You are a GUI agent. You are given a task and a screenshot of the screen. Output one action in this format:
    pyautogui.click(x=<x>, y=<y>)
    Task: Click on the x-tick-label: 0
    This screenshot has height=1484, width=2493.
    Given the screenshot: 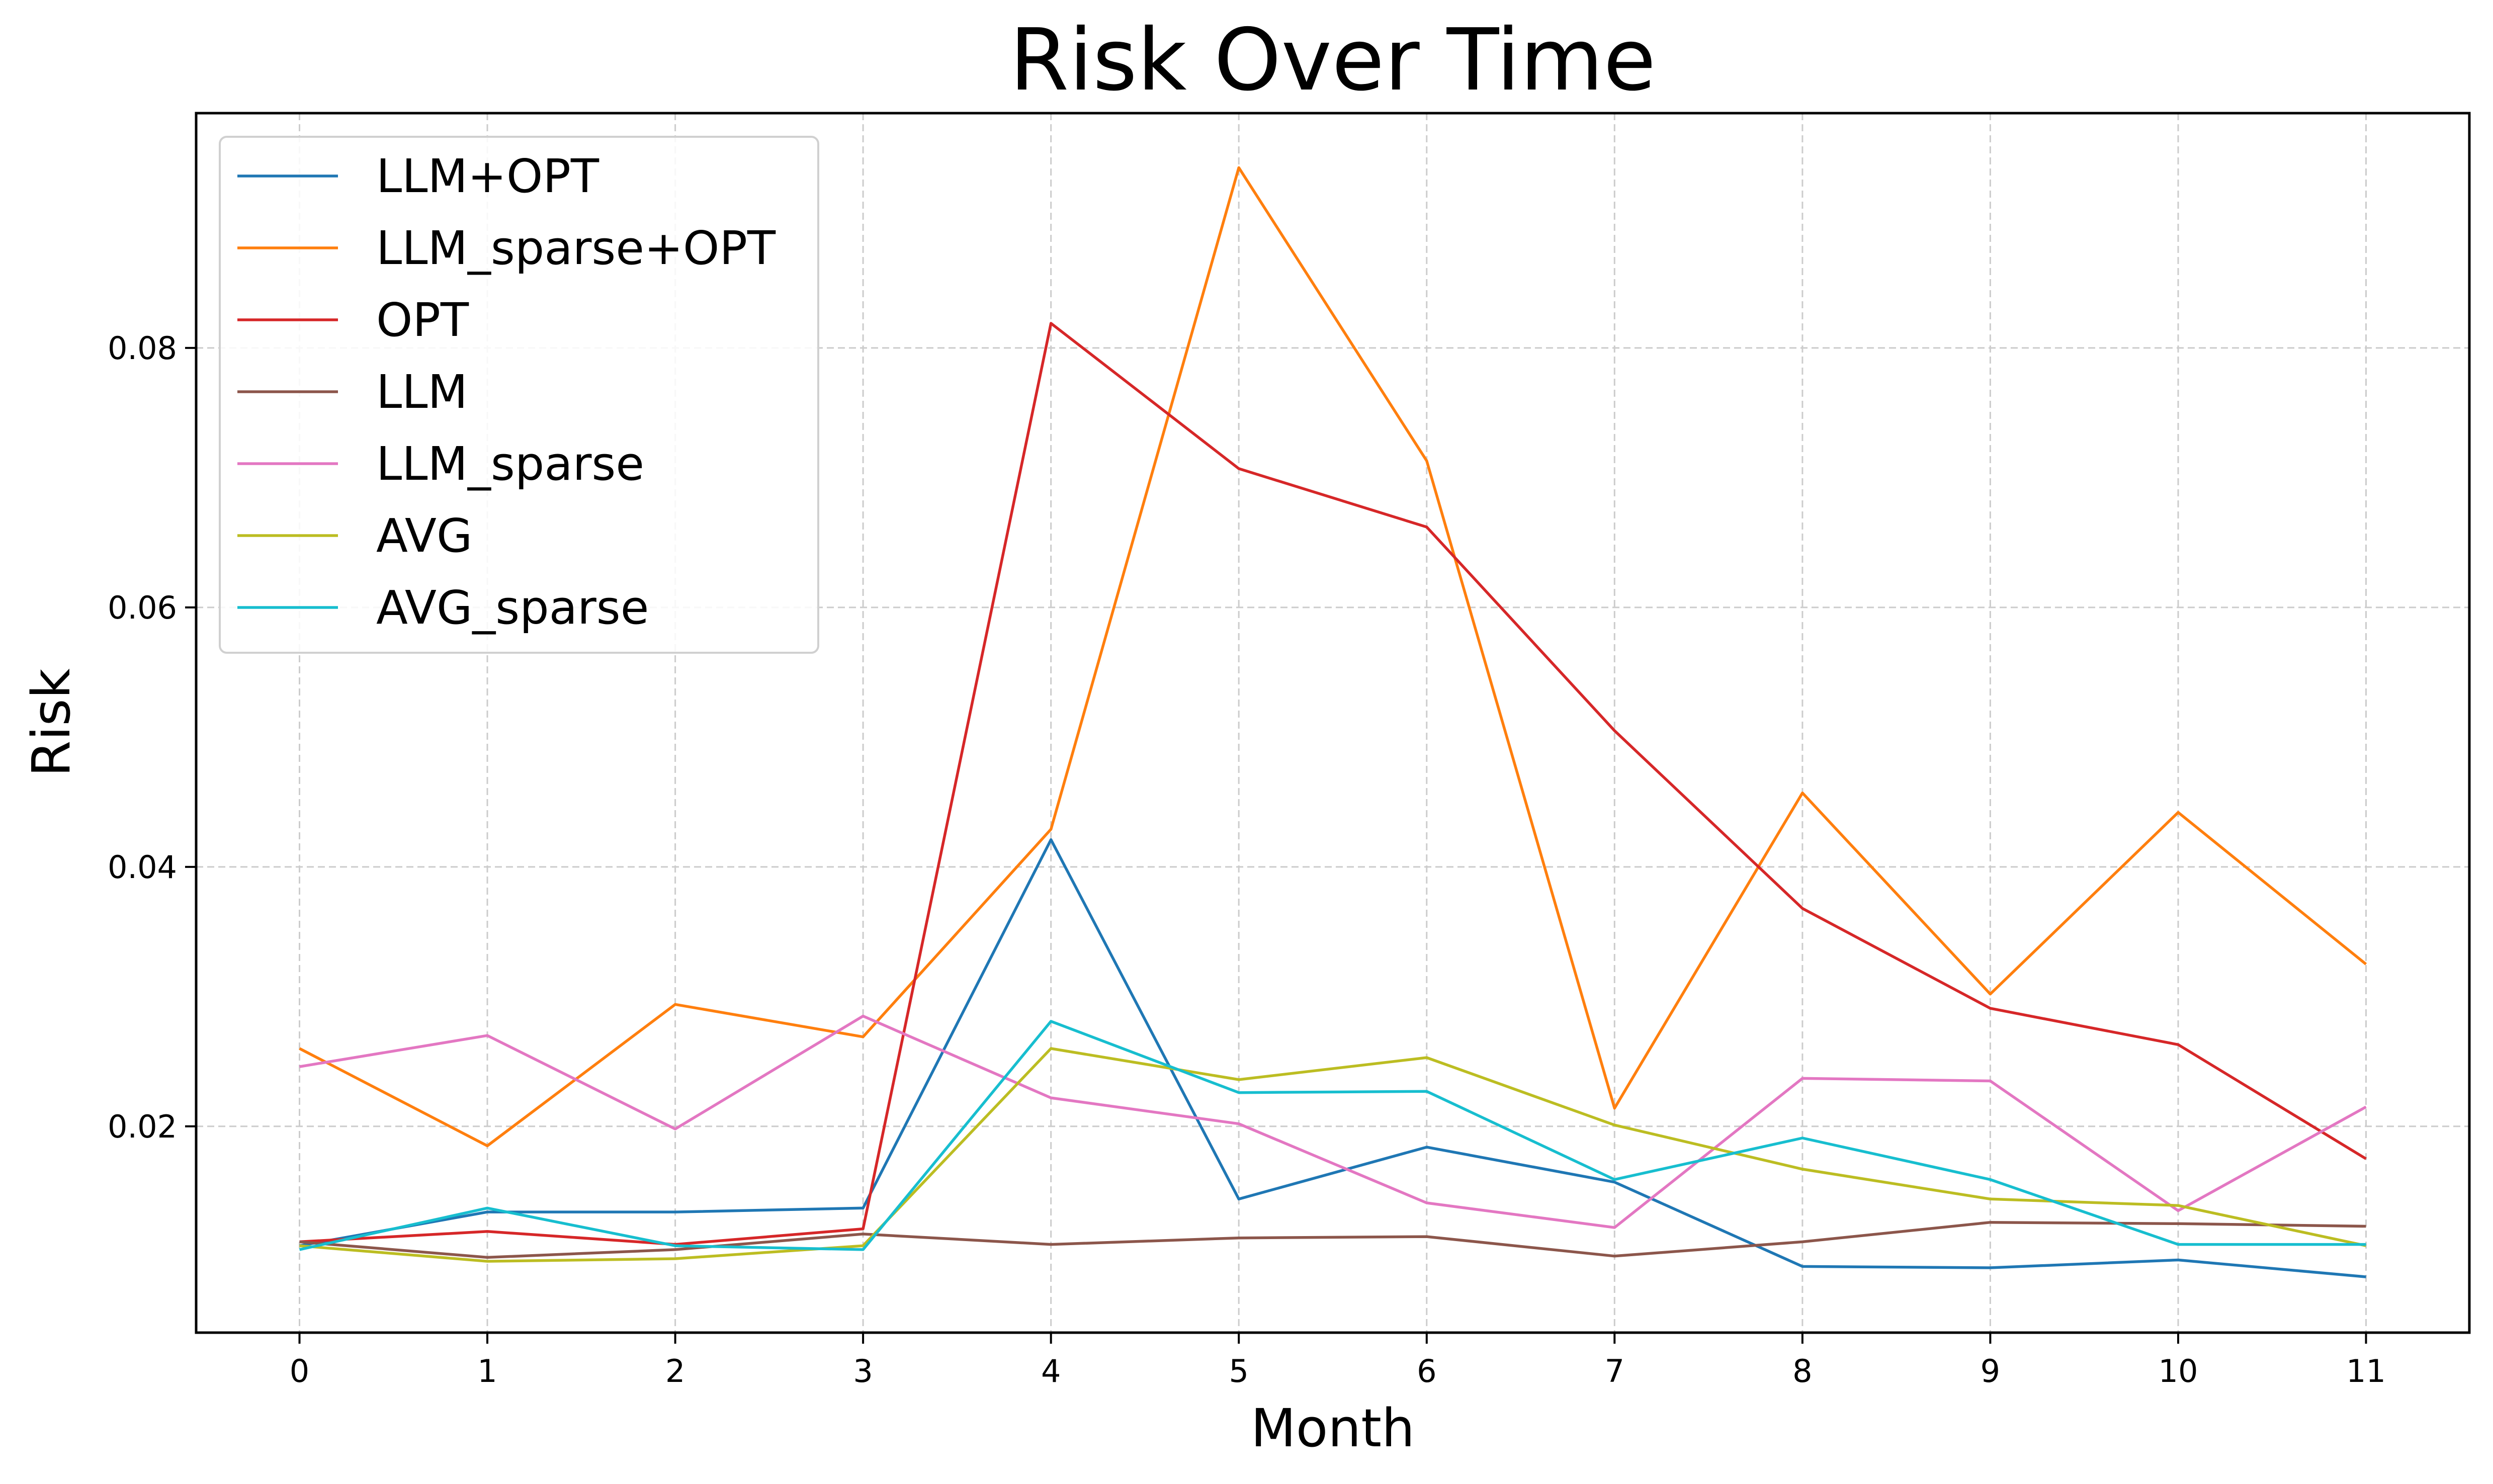 What is the action you would take?
    pyautogui.click(x=299, y=1371)
    